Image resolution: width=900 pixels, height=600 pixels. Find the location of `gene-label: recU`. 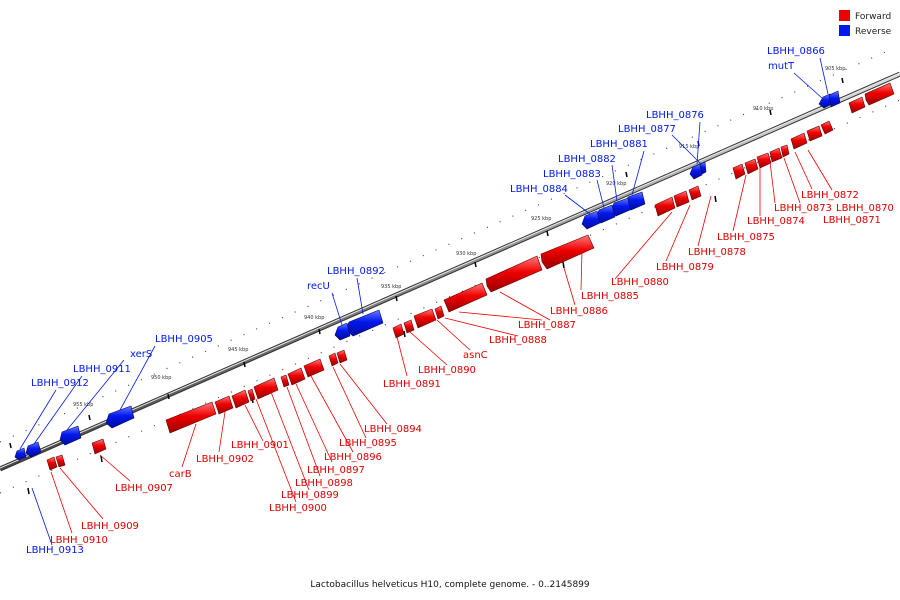

gene-label: recU is located at coordinates (318, 286).